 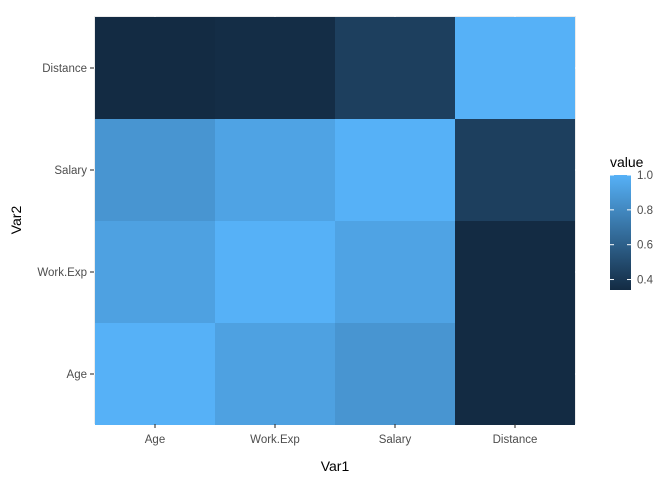 What do you see at coordinates (632, 228) in the screenshot?
I see `legend-ticks: 0.4 0.6 0.8 1.0` at bounding box center [632, 228].